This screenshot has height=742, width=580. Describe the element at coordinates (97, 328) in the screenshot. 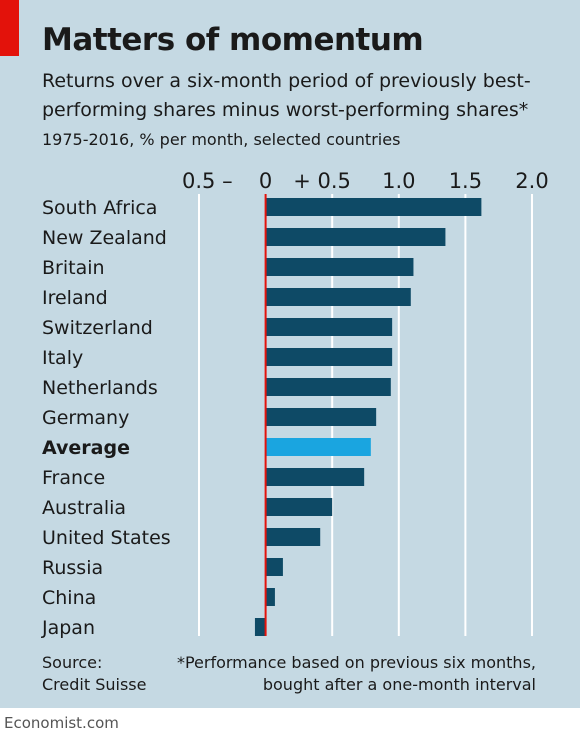

I see `category-label: Switzerland` at that location.